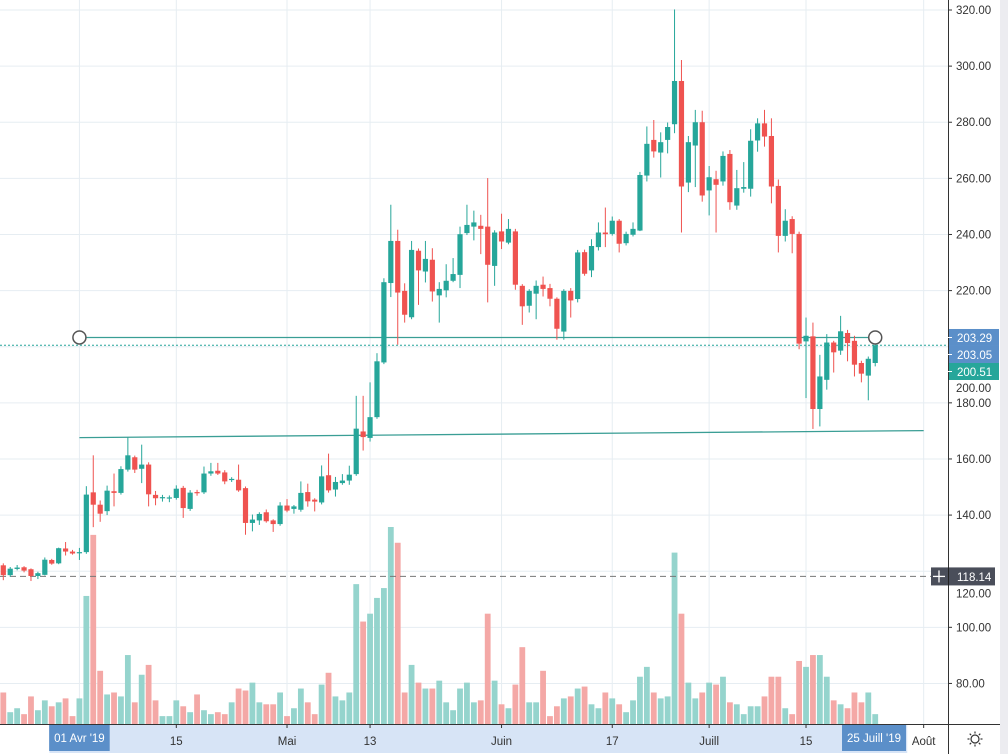  What do you see at coordinates (709, 742) in the screenshot?
I see `time-tick-label: Juill` at bounding box center [709, 742].